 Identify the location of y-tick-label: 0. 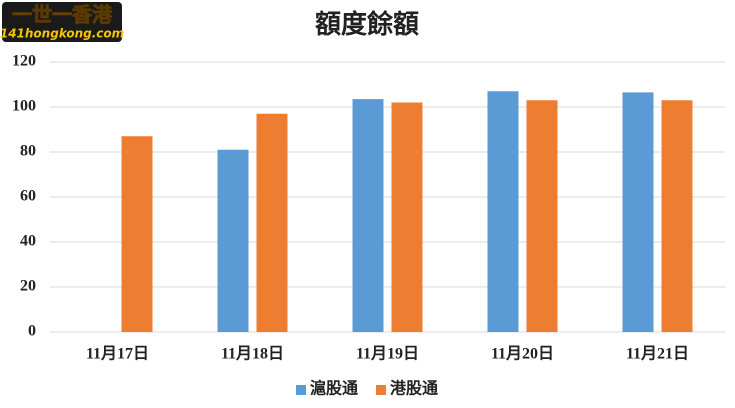
(32, 331).